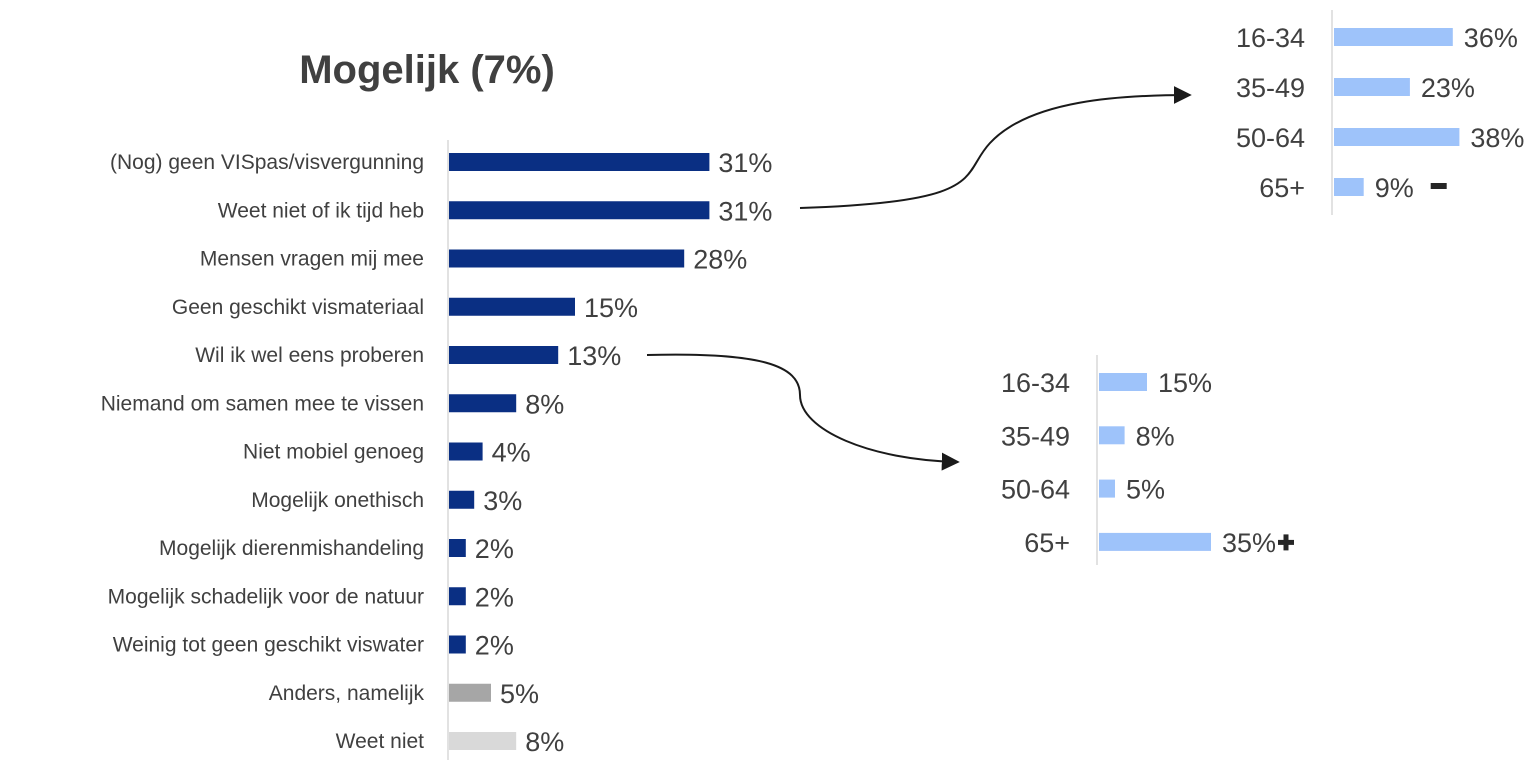  Describe the element at coordinates (1497, 138) in the screenshot. I see `age-value-label: 38%` at that location.